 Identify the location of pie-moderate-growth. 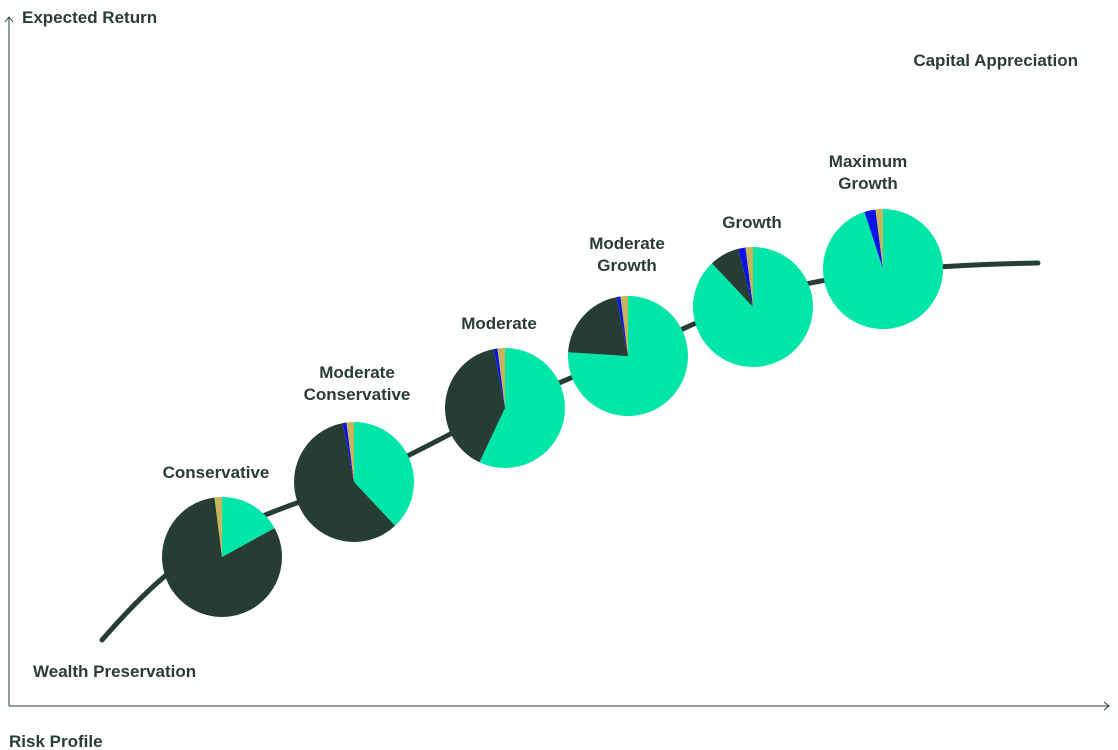
(628, 356).